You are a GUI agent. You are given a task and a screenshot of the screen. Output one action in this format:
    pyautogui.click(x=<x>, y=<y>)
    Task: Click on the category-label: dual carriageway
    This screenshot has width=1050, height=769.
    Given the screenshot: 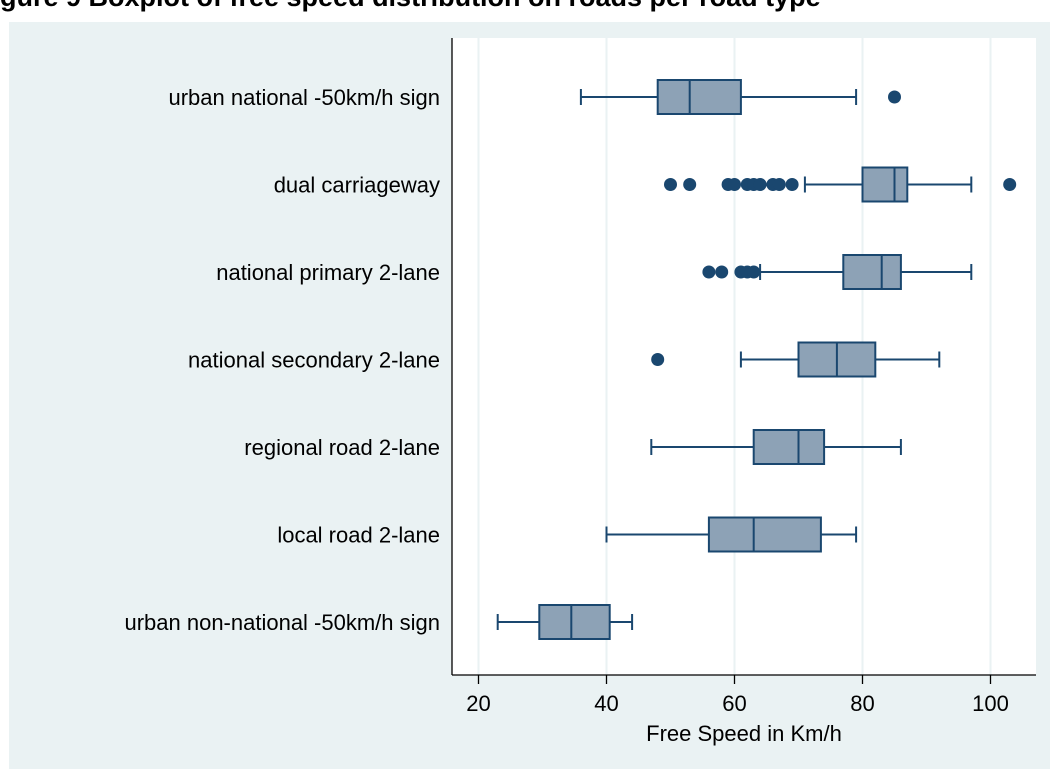 What is the action you would take?
    pyautogui.click(x=357, y=185)
    